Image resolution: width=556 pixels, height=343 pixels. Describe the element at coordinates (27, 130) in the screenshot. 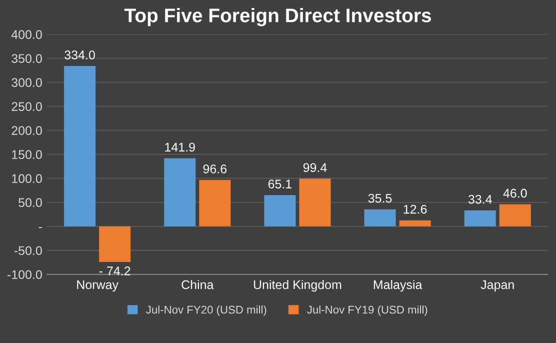

I see `y-tick-label: 200.0` at that location.